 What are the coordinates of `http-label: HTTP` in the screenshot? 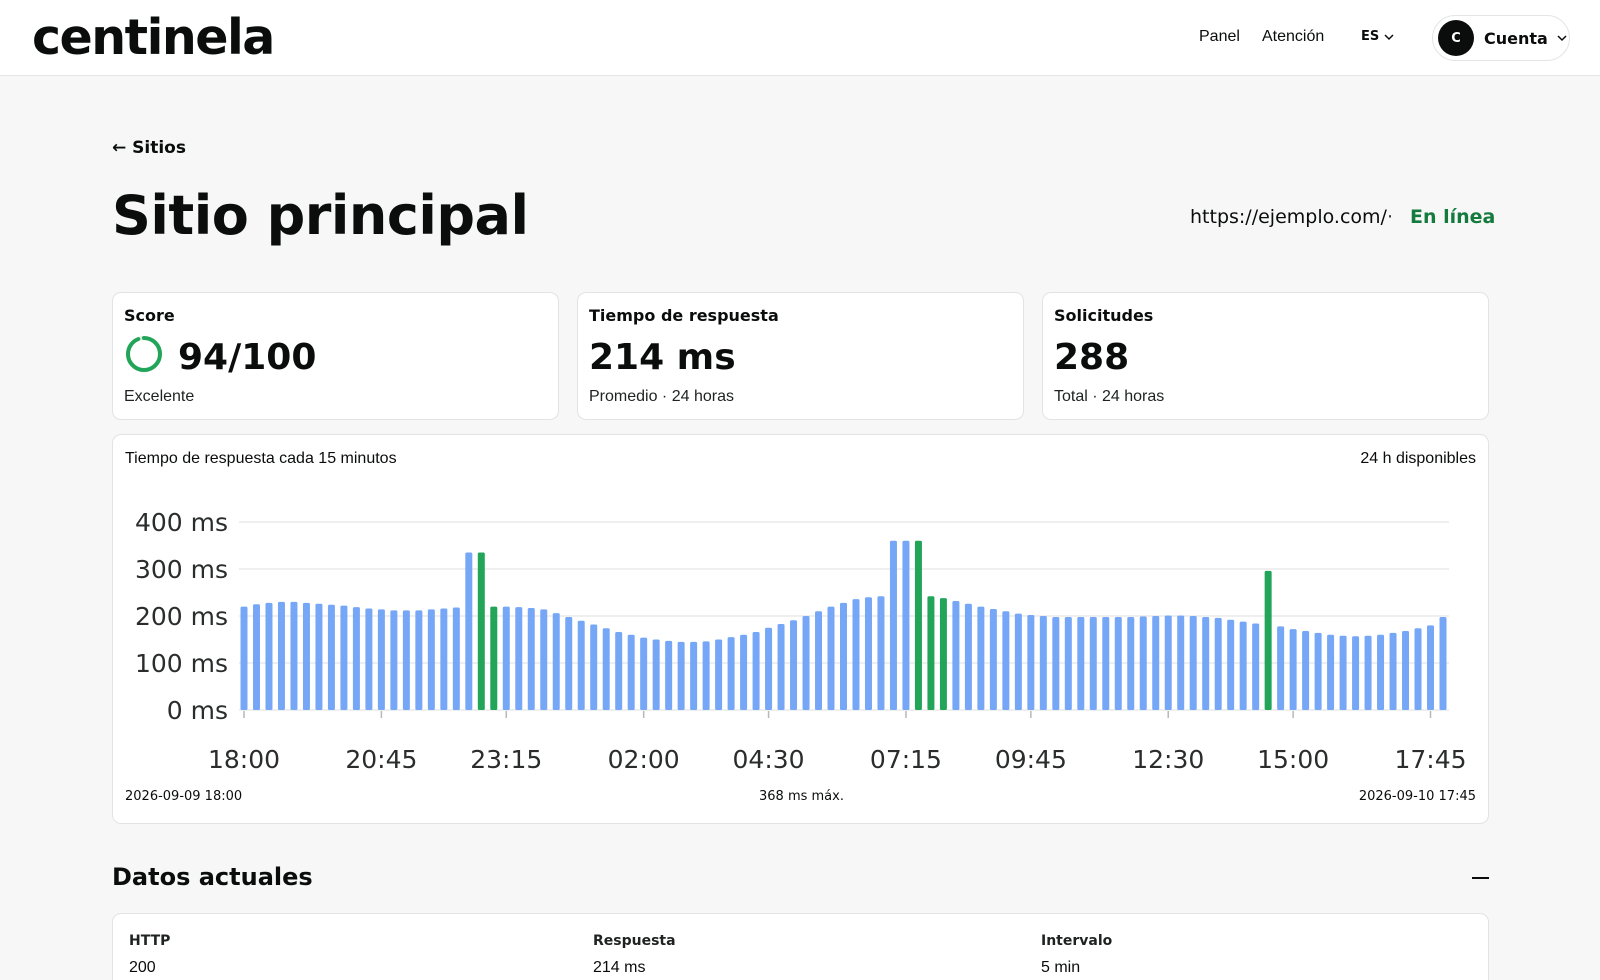 It's located at (150, 941).